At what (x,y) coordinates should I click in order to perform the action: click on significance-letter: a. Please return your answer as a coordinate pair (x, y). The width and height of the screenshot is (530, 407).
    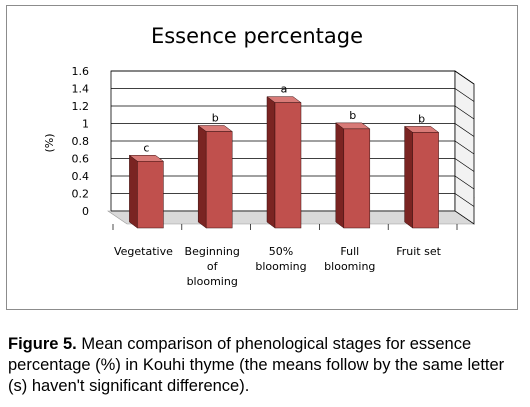
    Looking at the image, I should click on (284, 89).